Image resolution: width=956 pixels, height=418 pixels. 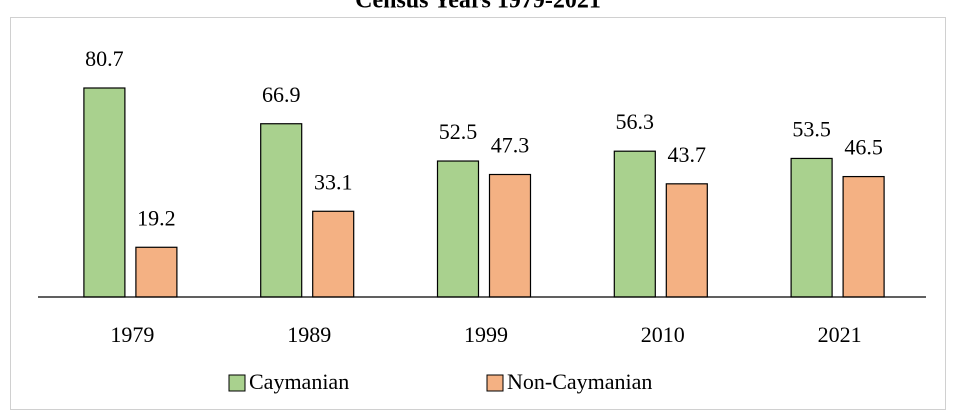 I want to click on data-label: 19.2, so click(x=156, y=217).